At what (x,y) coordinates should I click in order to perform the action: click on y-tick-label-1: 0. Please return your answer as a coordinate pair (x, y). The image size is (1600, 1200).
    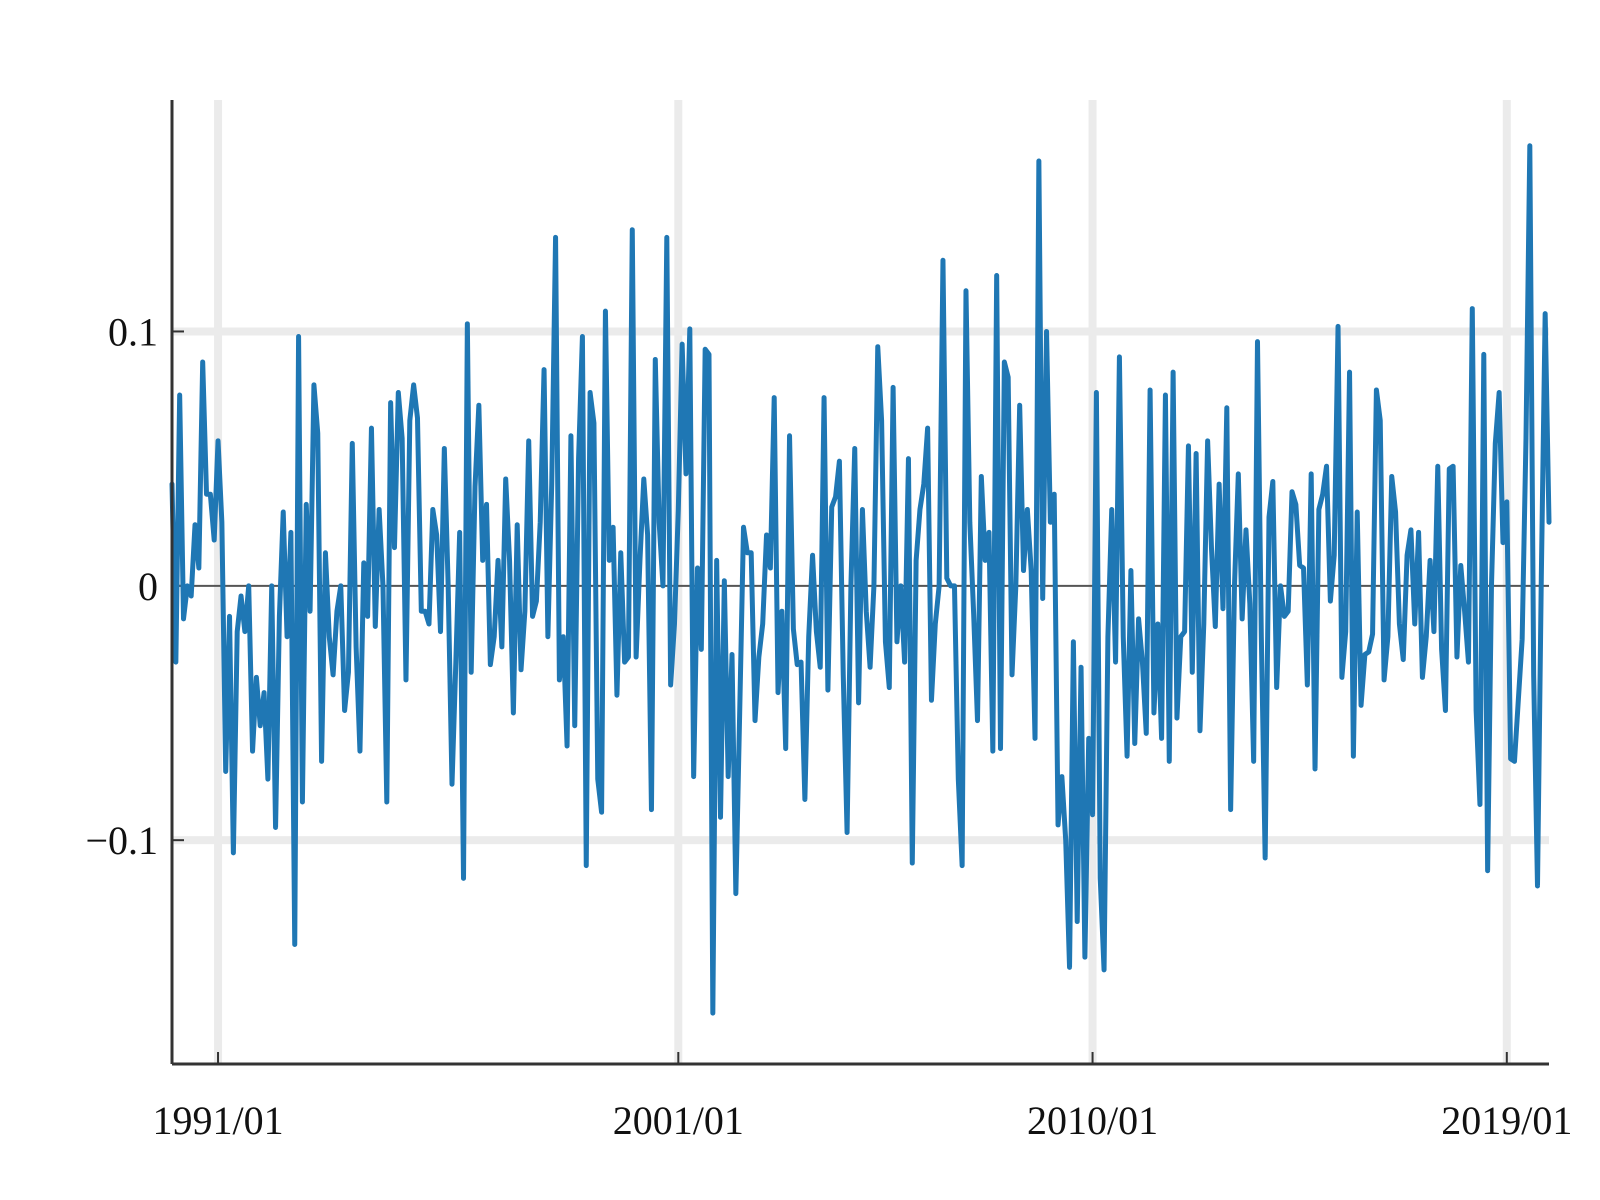
    Looking at the image, I should click on (148, 586).